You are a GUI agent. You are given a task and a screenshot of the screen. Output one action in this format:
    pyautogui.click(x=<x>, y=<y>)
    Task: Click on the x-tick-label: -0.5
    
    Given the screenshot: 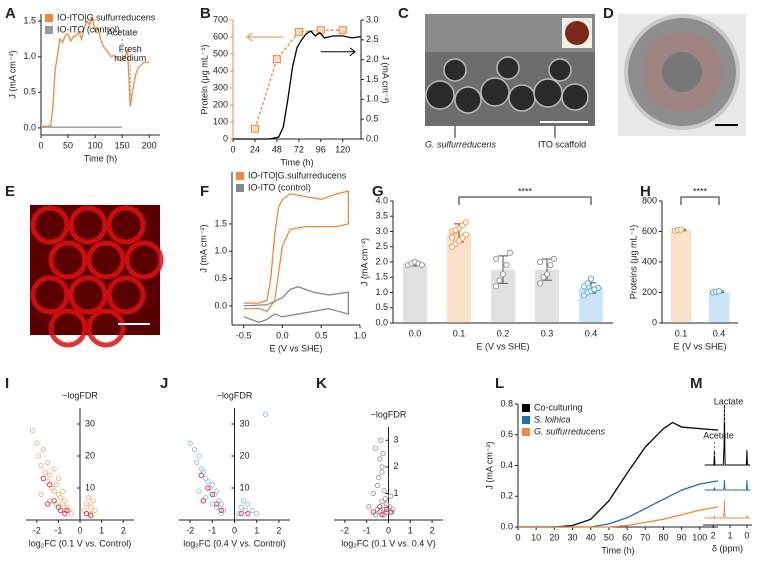 What is the action you would take?
    pyautogui.click(x=244, y=335)
    